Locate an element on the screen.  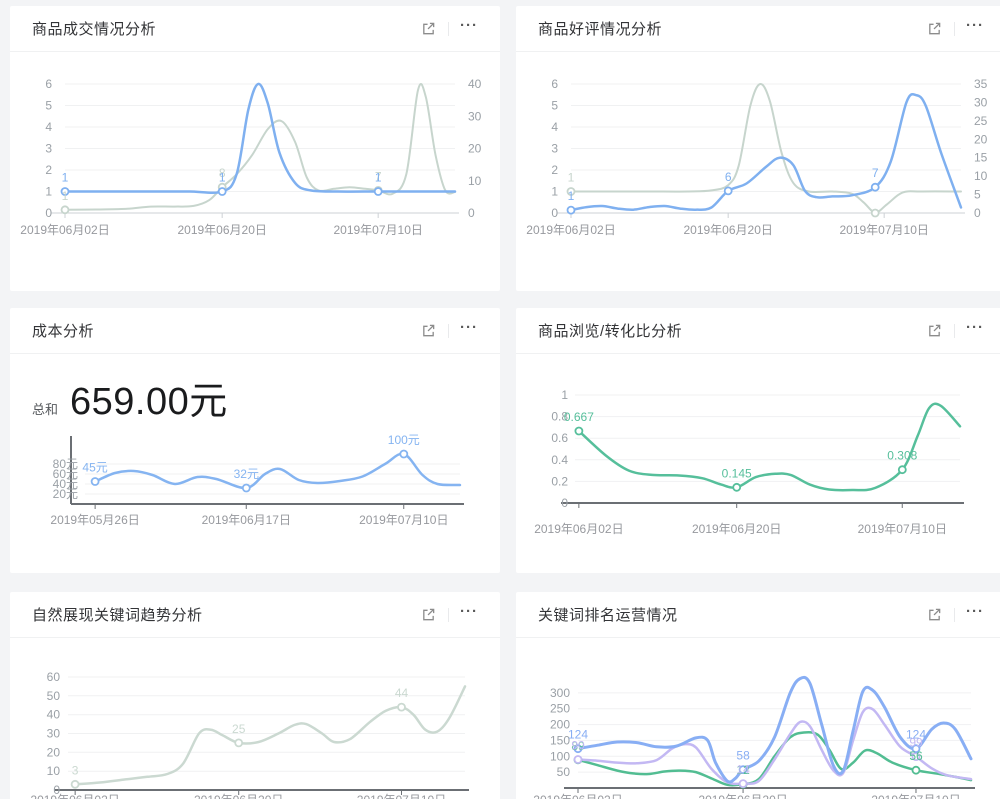
x-axis-tick-label: 2019年05月26日 is located at coordinates (94, 520).